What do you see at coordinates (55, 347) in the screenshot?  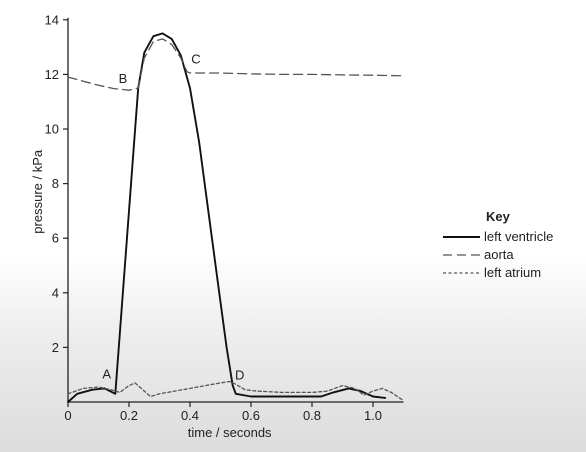 I see `y-tick-label: 2` at bounding box center [55, 347].